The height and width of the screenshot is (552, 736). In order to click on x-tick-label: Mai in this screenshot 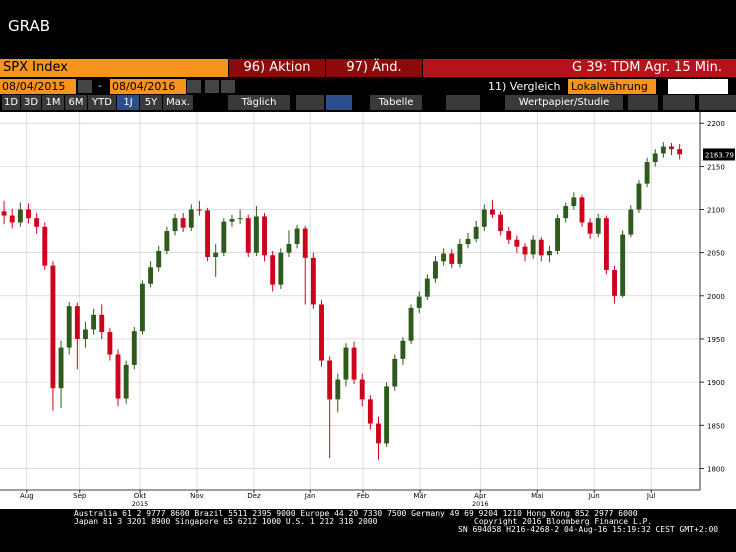, I will do `click(537, 496)`.